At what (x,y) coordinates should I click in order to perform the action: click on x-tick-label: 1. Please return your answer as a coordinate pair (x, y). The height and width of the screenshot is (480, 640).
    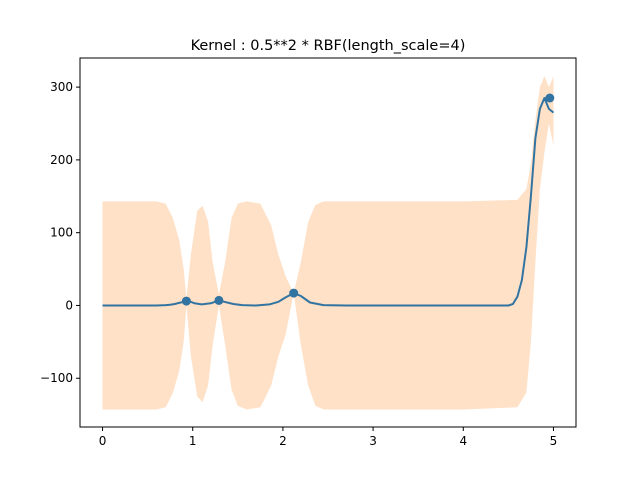
    Looking at the image, I should click on (193, 441).